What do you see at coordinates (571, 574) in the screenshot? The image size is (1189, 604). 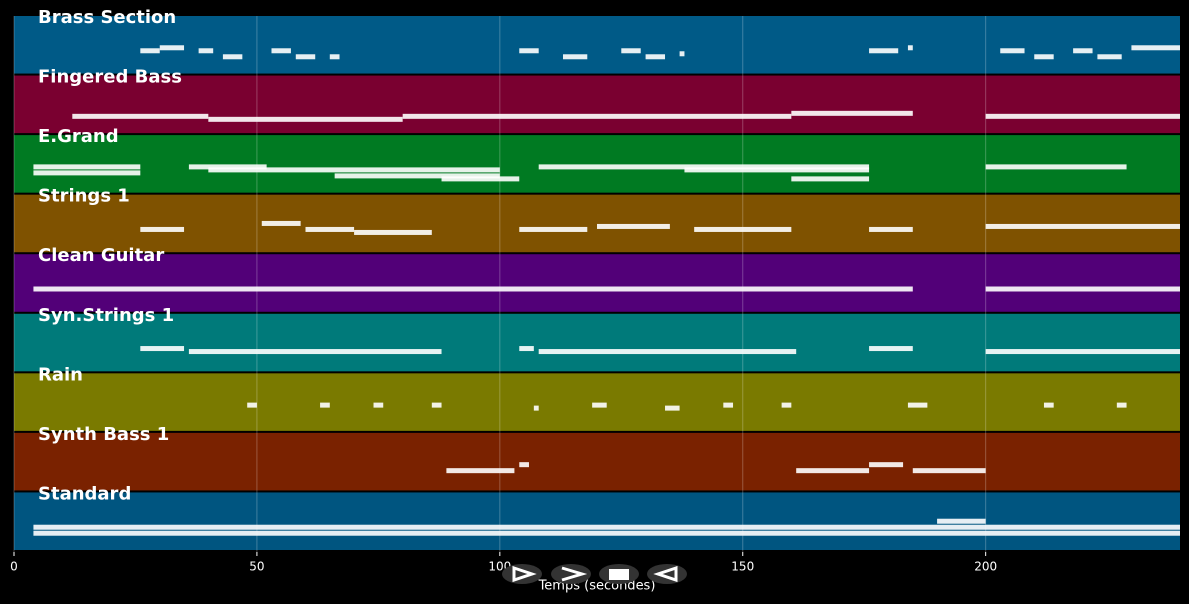 I see `forward-button` at bounding box center [571, 574].